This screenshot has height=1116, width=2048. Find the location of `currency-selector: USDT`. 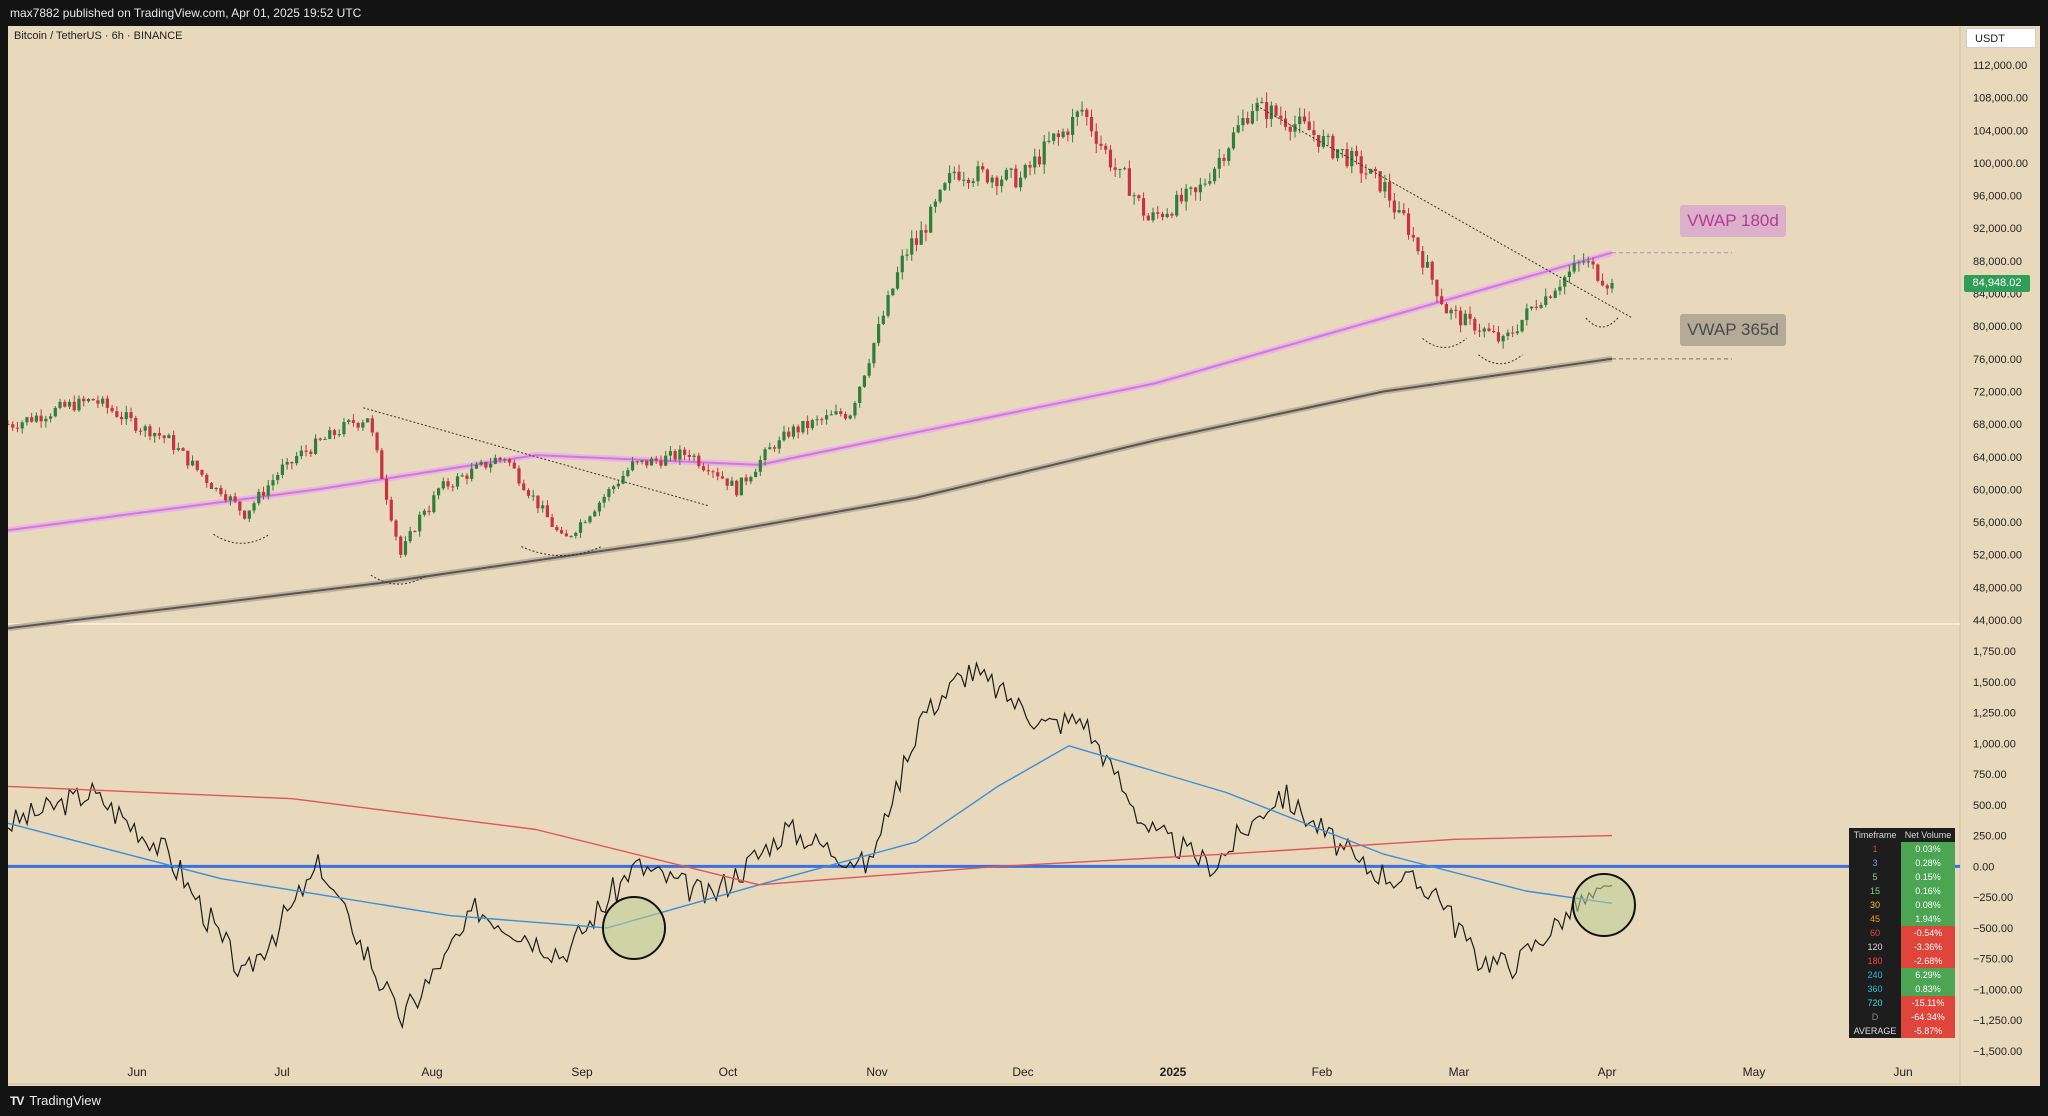

currency-selector: USDT is located at coordinates (2001, 38).